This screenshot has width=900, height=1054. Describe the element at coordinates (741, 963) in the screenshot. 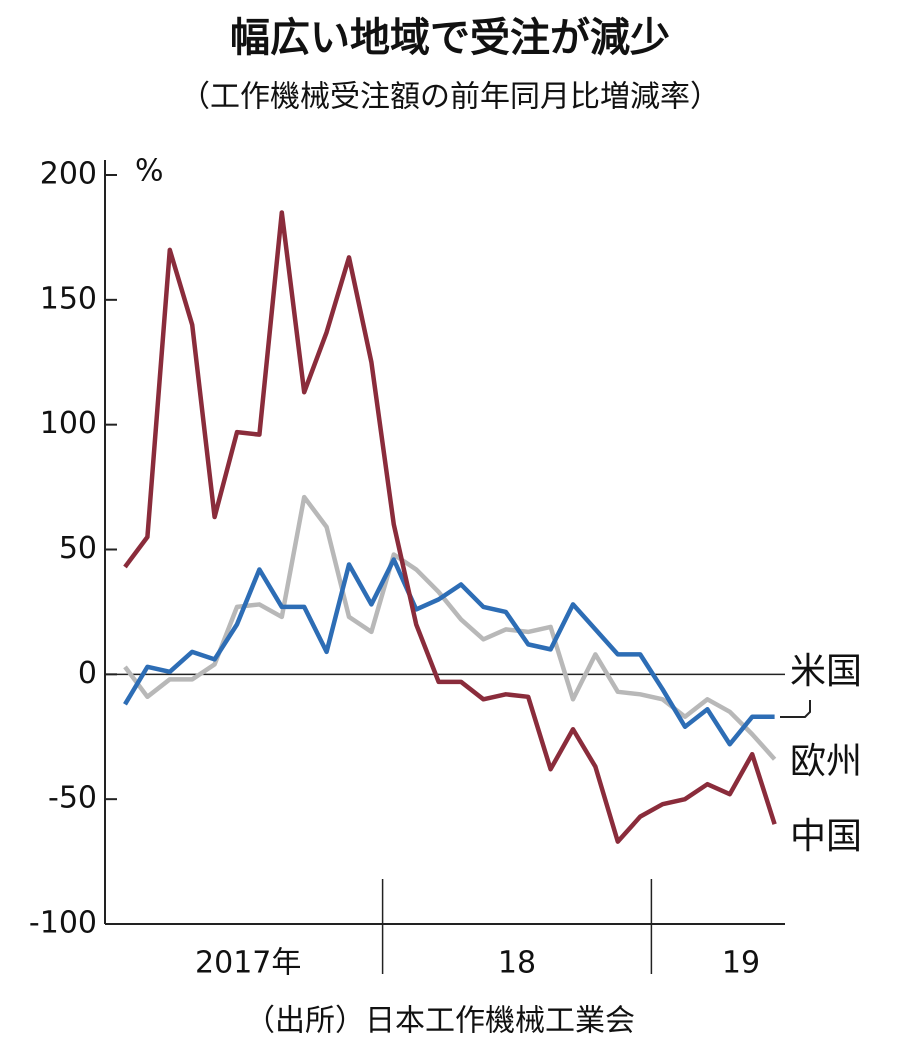

I see `x-tick-label: 19` at that location.